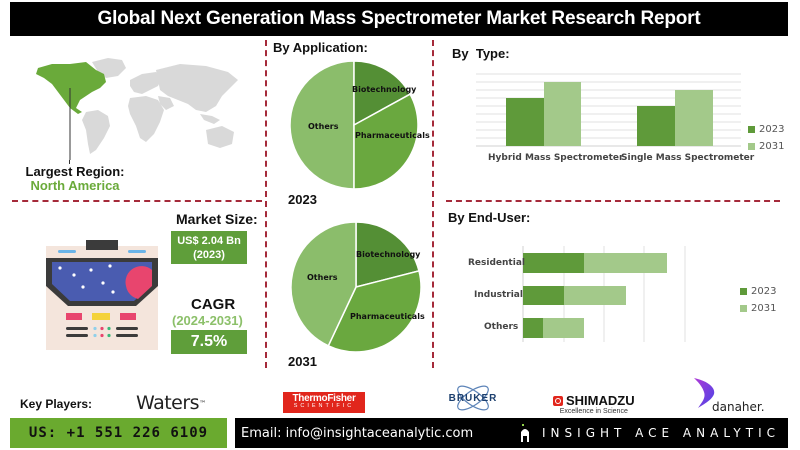 The height and width of the screenshot is (450, 800). I want to click on by-application-title: By Application:, so click(320, 47).